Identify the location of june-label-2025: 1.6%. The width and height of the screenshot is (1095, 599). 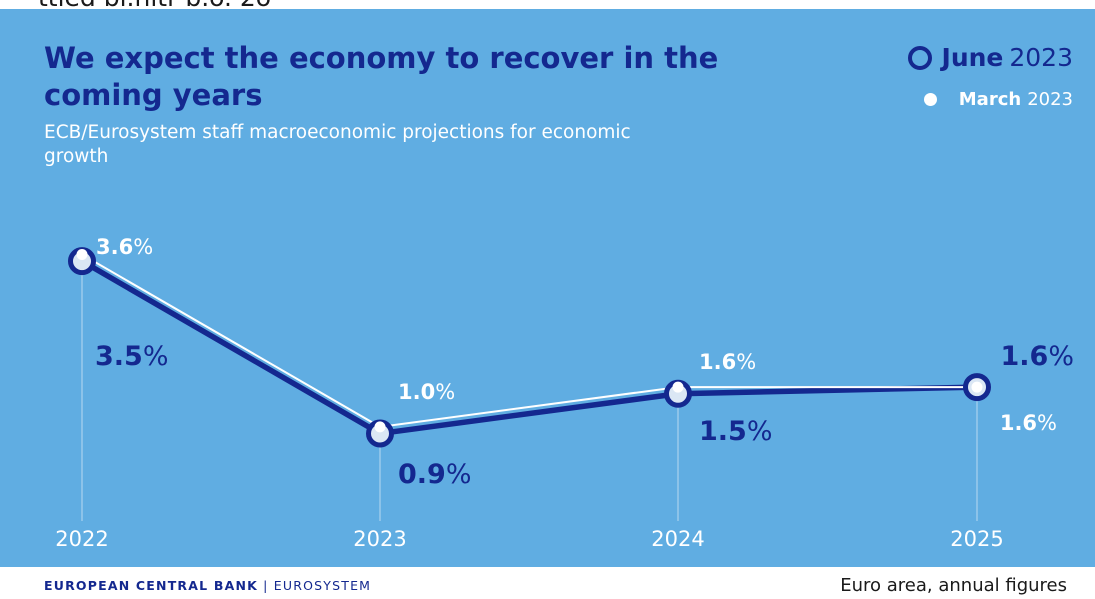
(1038, 356).